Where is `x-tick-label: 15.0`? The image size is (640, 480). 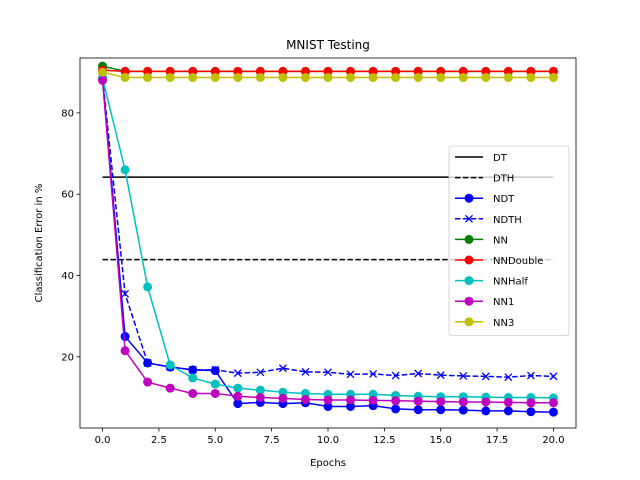
x-tick-label: 15.0 is located at coordinates (441, 440).